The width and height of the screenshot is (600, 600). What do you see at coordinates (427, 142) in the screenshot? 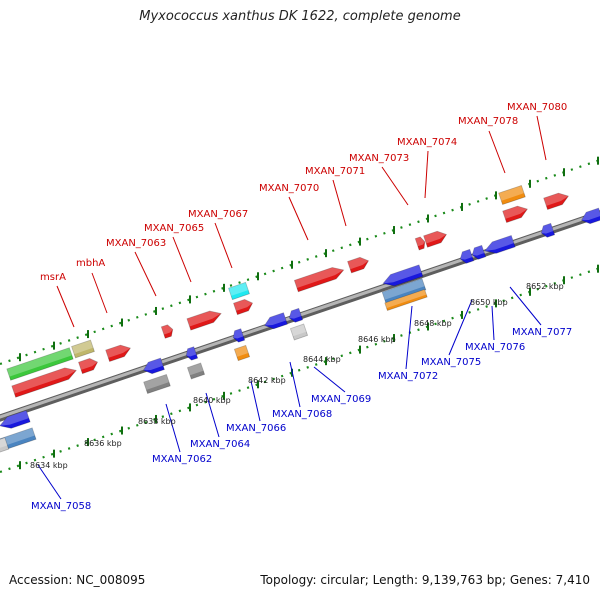
I see `gene-label-top: MXAN_7074` at bounding box center [427, 142].